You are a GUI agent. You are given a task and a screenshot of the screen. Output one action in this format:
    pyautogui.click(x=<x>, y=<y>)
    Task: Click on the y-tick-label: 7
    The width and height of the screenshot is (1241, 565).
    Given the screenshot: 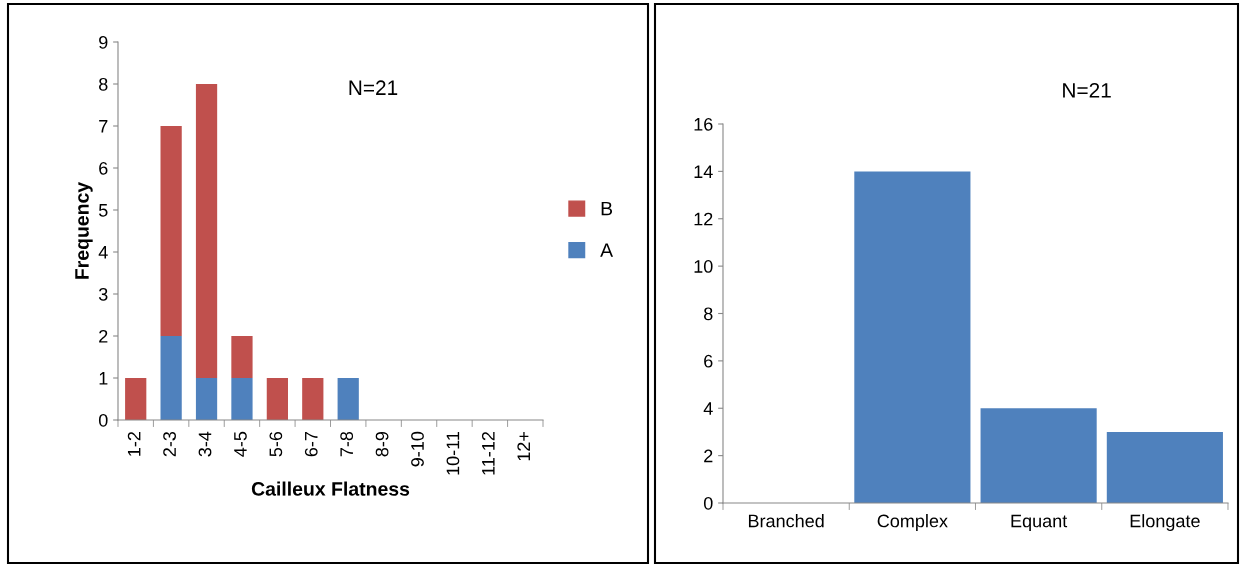 What is the action you would take?
    pyautogui.click(x=103, y=126)
    